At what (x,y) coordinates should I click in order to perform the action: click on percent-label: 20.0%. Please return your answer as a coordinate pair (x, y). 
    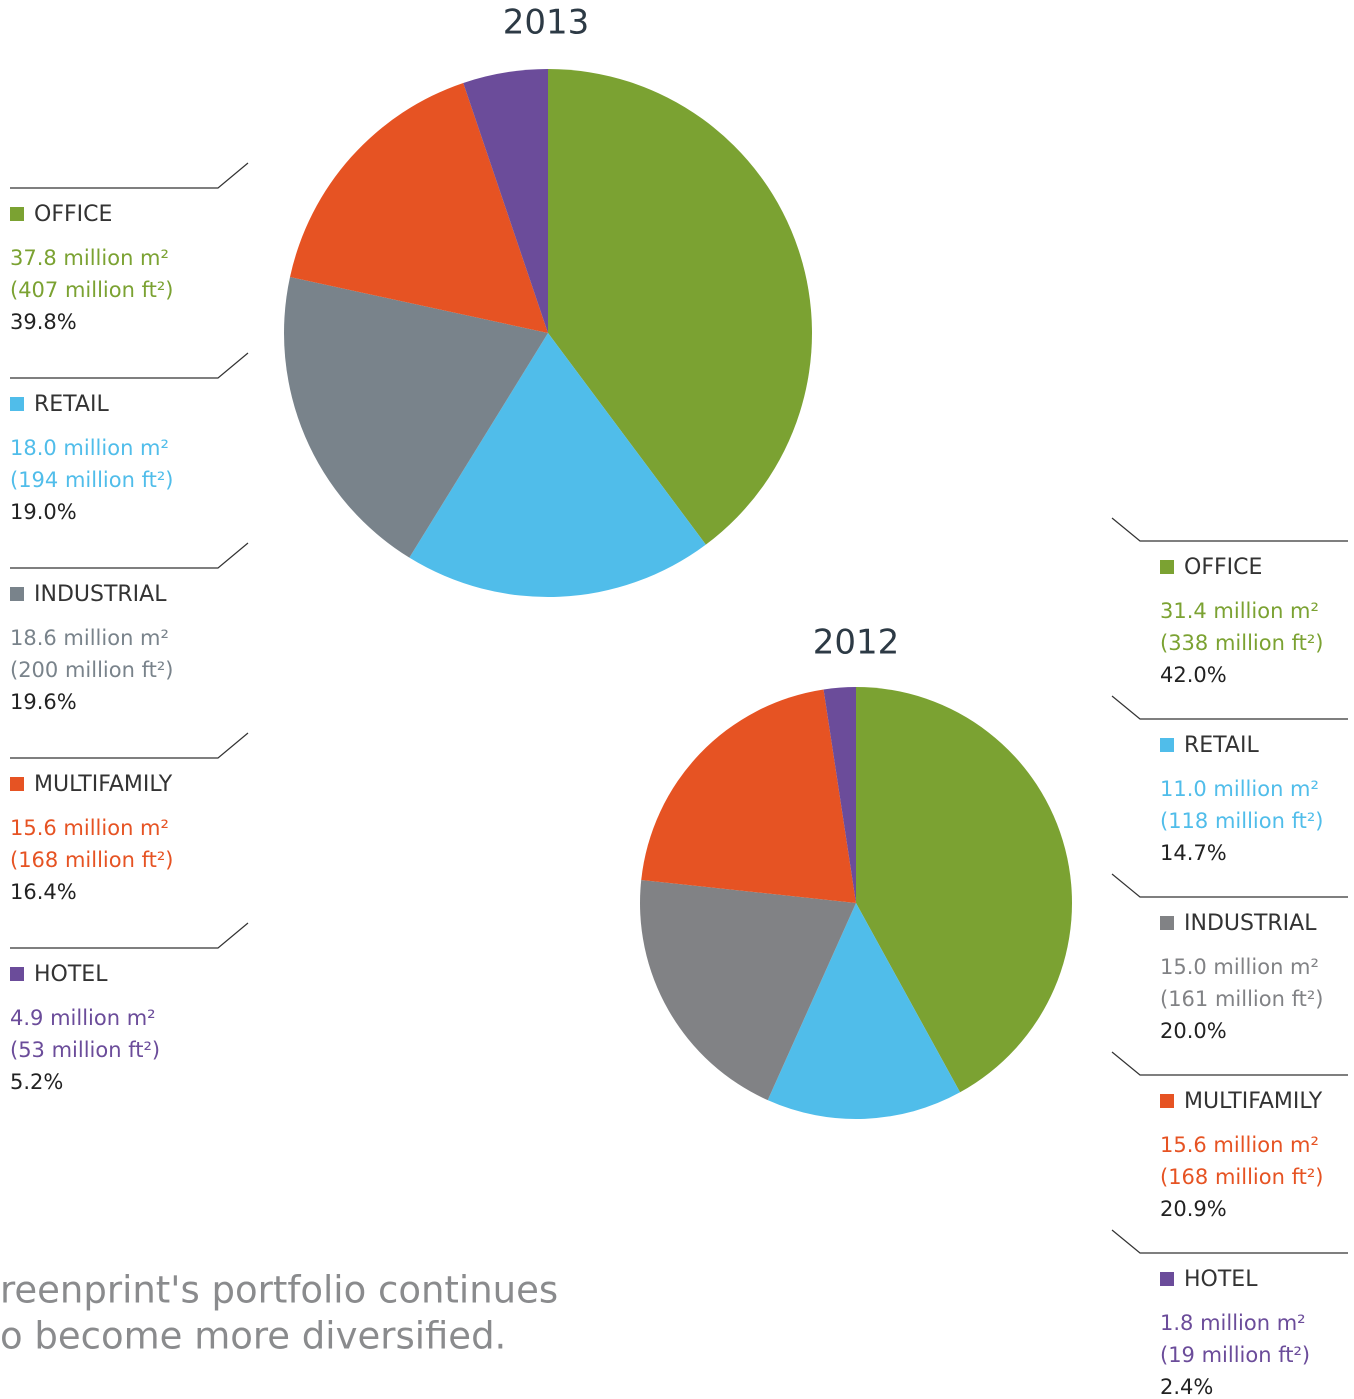
    Looking at the image, I should click on (1193, 1031).